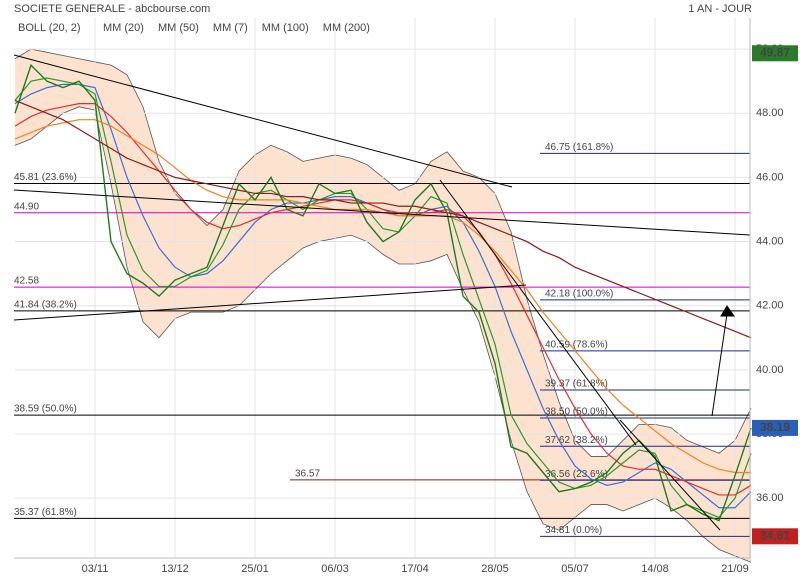 The height and width of the screenshot is (580, 800). Describe the element at coordinates (230, 28) in the screenshot. I see `legend-label: MM (7)` at that location.